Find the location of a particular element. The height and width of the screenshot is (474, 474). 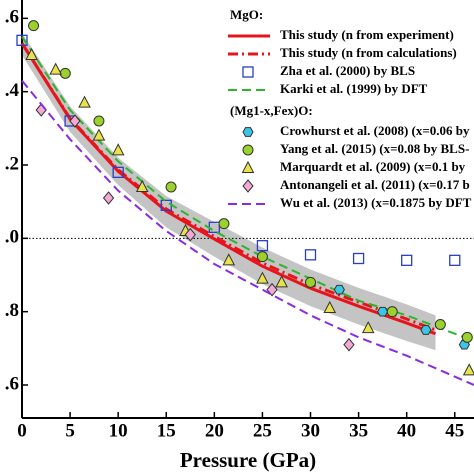

legend-label: Antonangeli et al. (2011) (x=0.17 b is located at coordinates (375, 184).